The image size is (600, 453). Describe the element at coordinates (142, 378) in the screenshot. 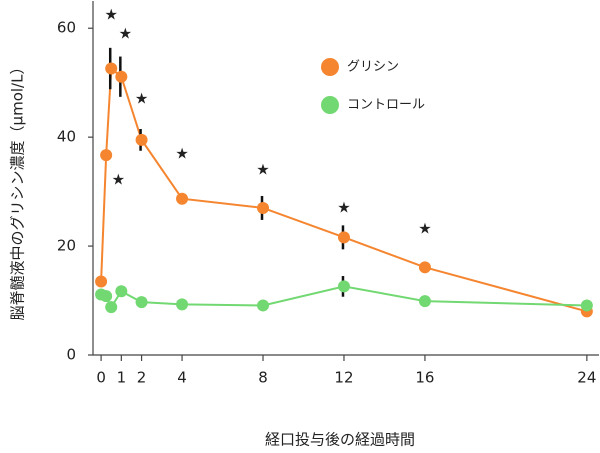

I see `x-tick-label: 2` at that location.